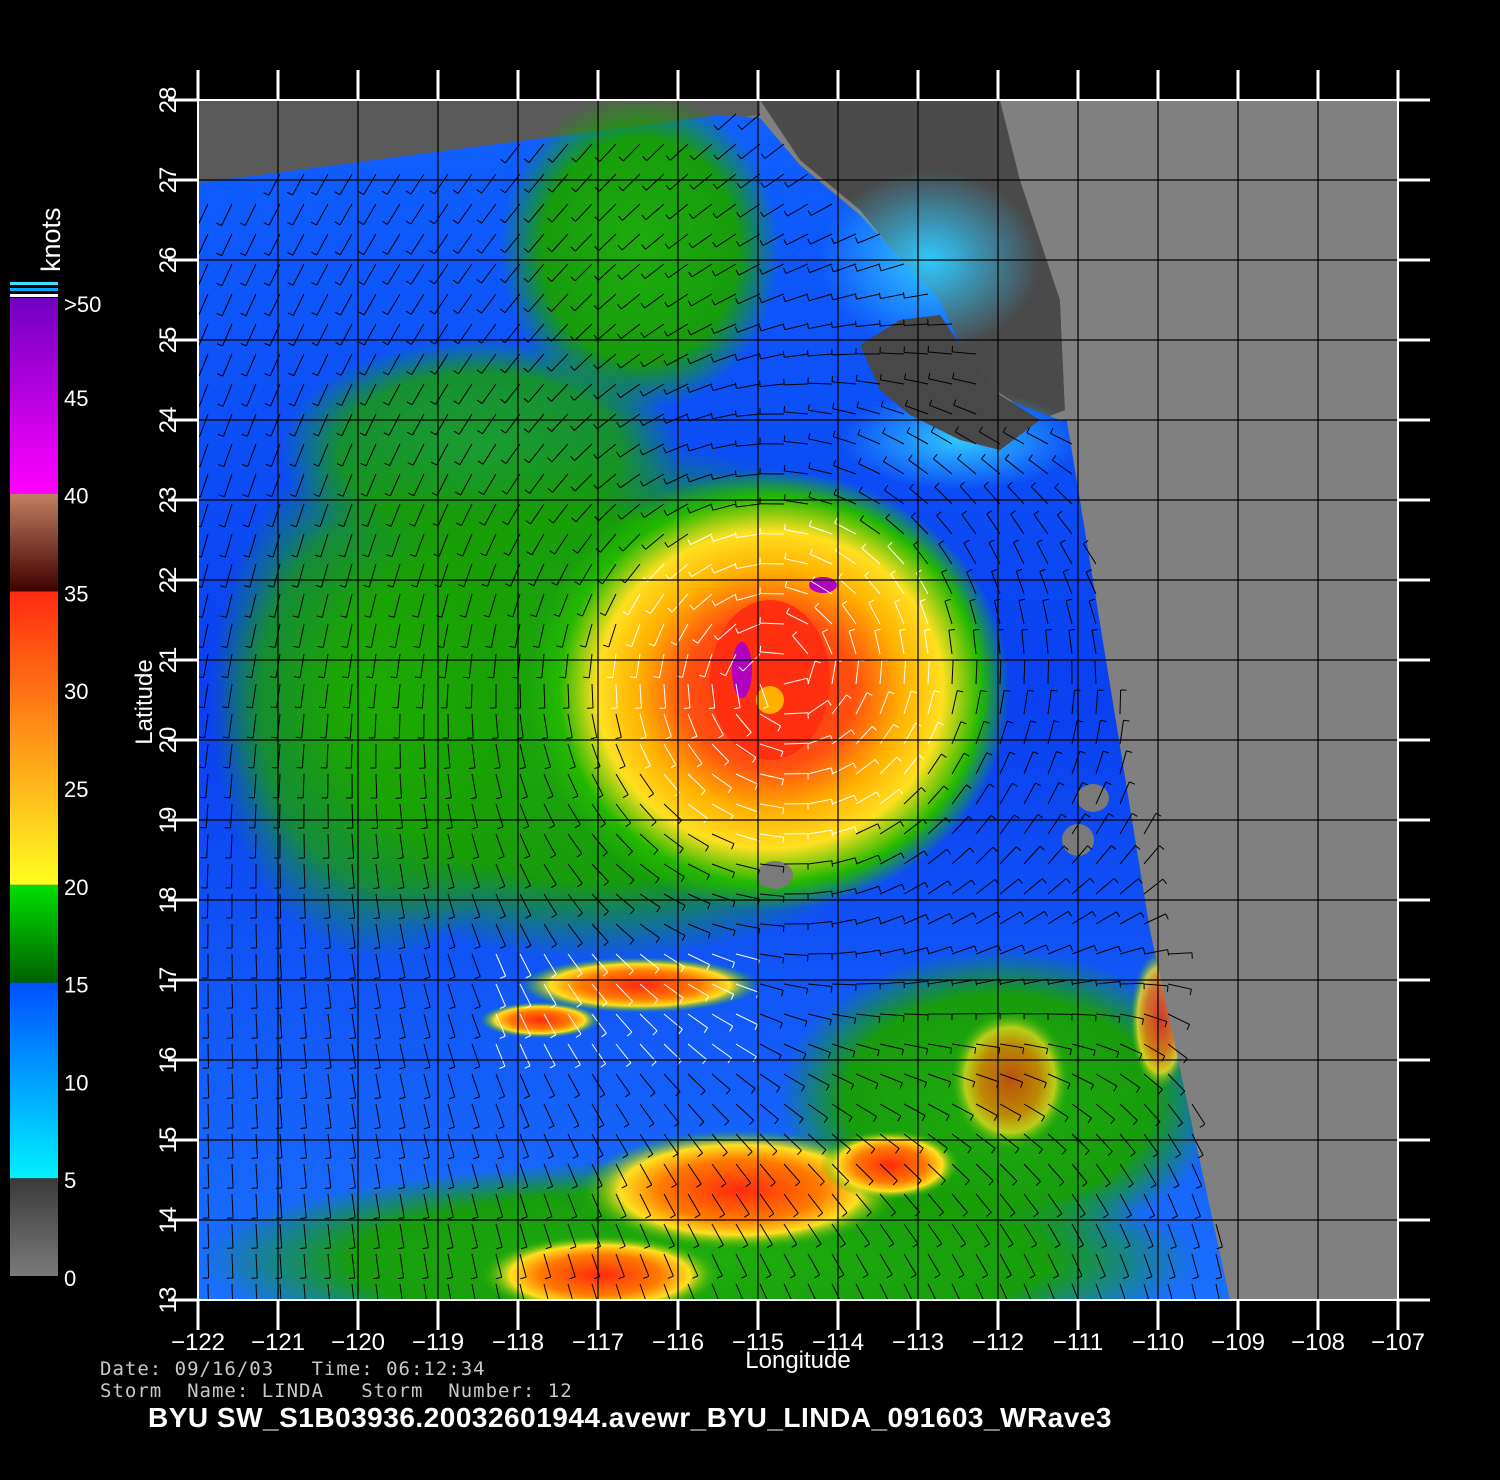 This screenshot has height=1480, width=1500. Describe the element at coordinates (70, 1278) in the screenshot. I see `colorbar-label: 0` at that location.